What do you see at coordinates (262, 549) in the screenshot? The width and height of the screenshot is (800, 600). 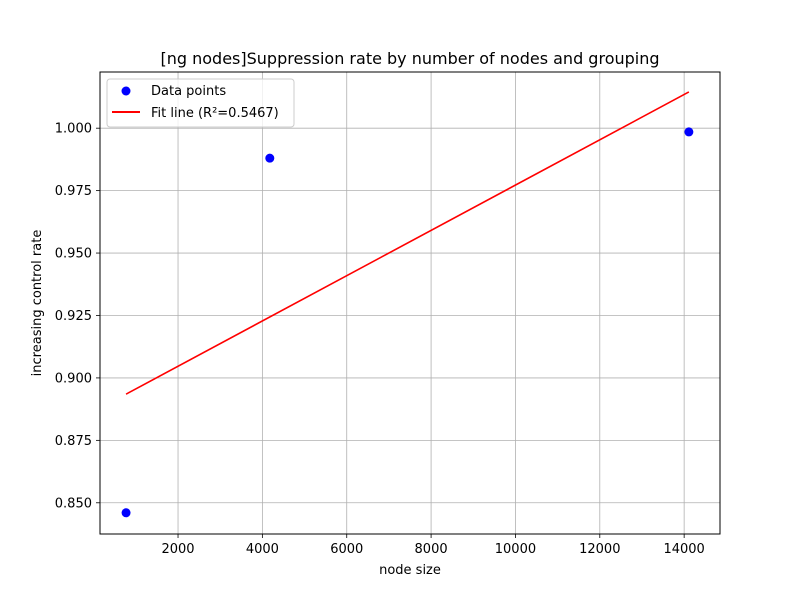 I see `x-tick-label: 4000` at bounding box center [262, 549].